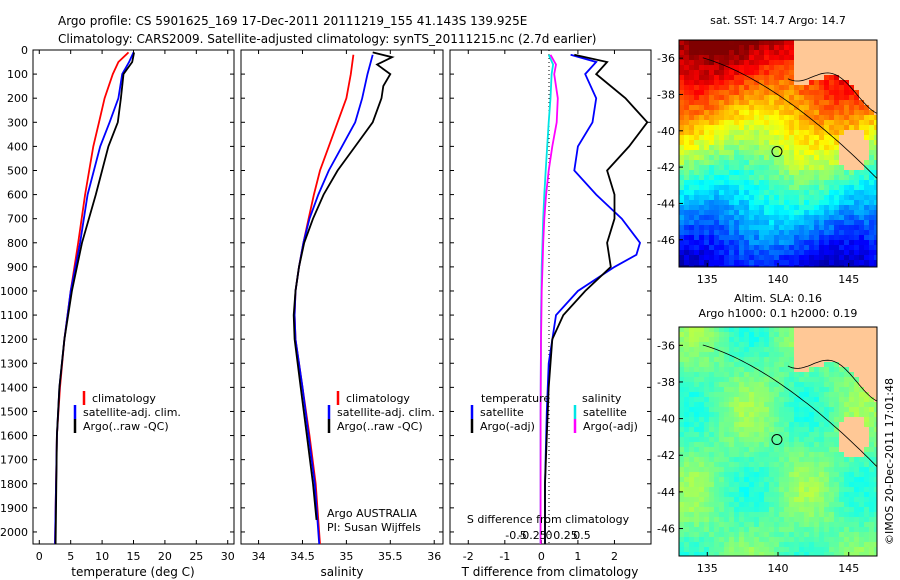 This screenshot has width=900, height=580. Describe the element at coordinates (17, 74) in the screenshot. I see `depth-tick-label: 100` at that location.